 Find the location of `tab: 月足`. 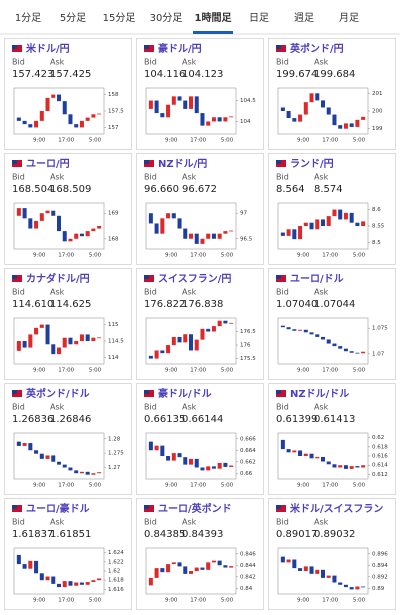

tab: 月足 is located at coordinates (349, 18).